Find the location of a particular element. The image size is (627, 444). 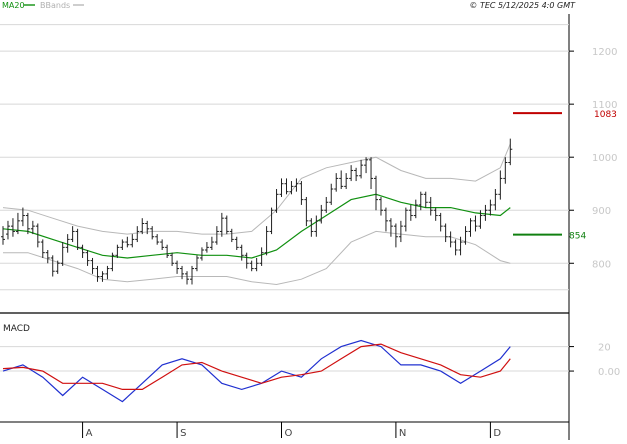

price-y-tick-label: 900 is located at coordinates (601, 211).